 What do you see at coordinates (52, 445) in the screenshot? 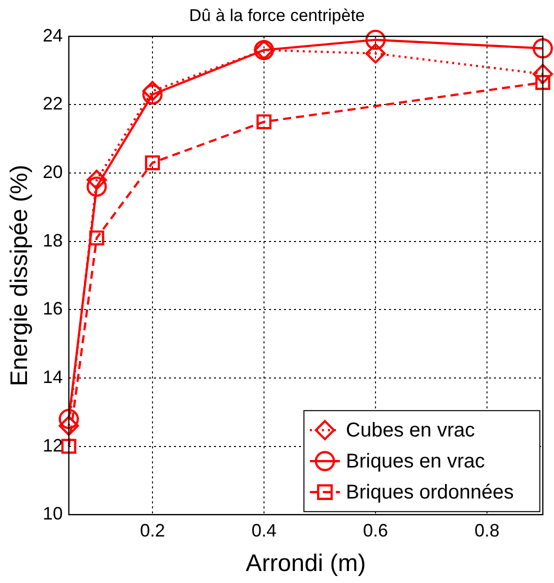
I see `y-tick-label: 12` at bounding box center [52, 445].